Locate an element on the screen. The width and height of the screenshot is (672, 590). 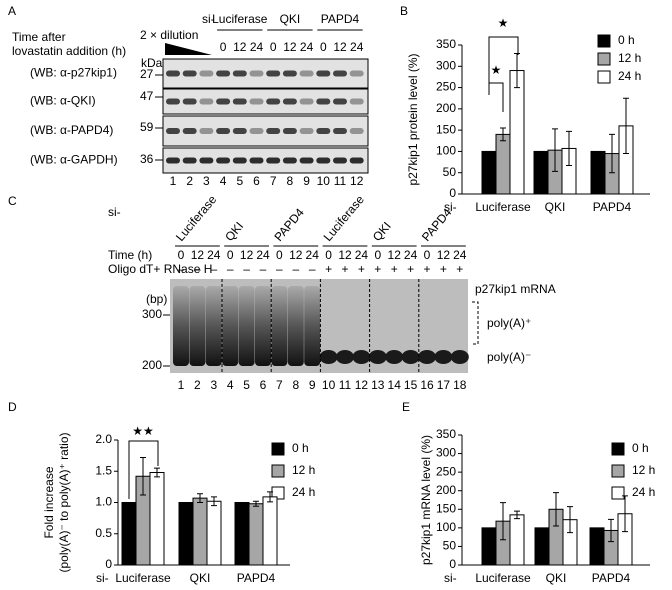
annotation: ★★ is located at coordinates (143, 431).